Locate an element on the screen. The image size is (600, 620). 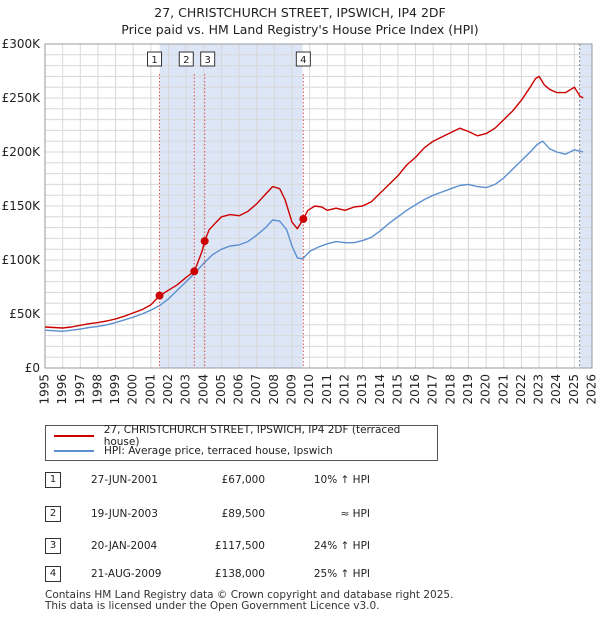
x-tick-label: 2024 is located at coordinates (556, 389).